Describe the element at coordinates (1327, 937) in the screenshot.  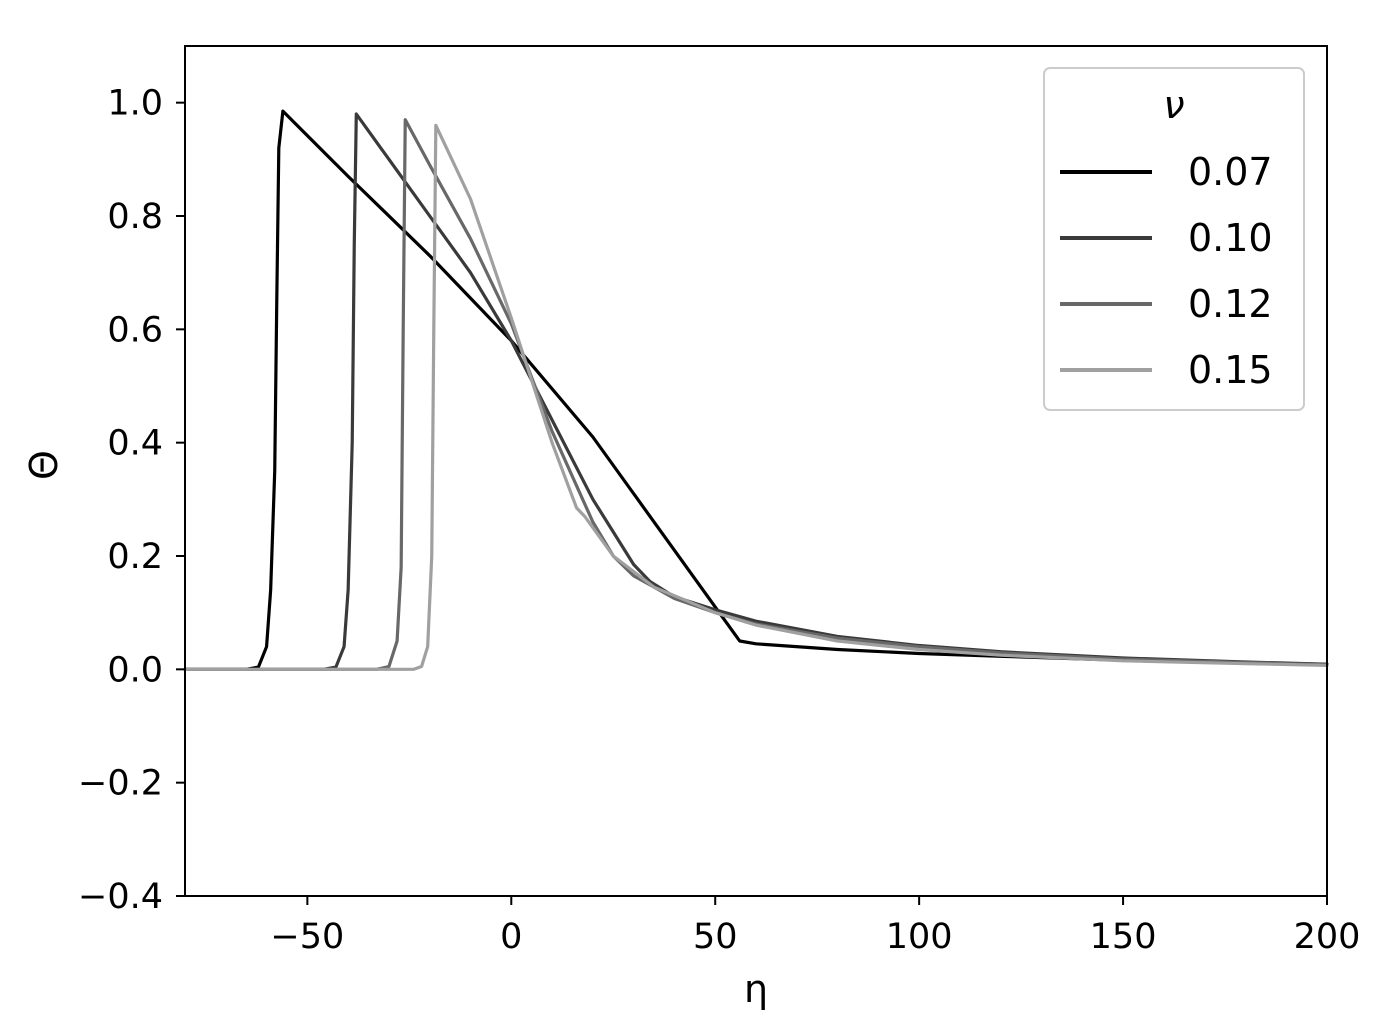
I see `x-tick-label: 200` at that location.